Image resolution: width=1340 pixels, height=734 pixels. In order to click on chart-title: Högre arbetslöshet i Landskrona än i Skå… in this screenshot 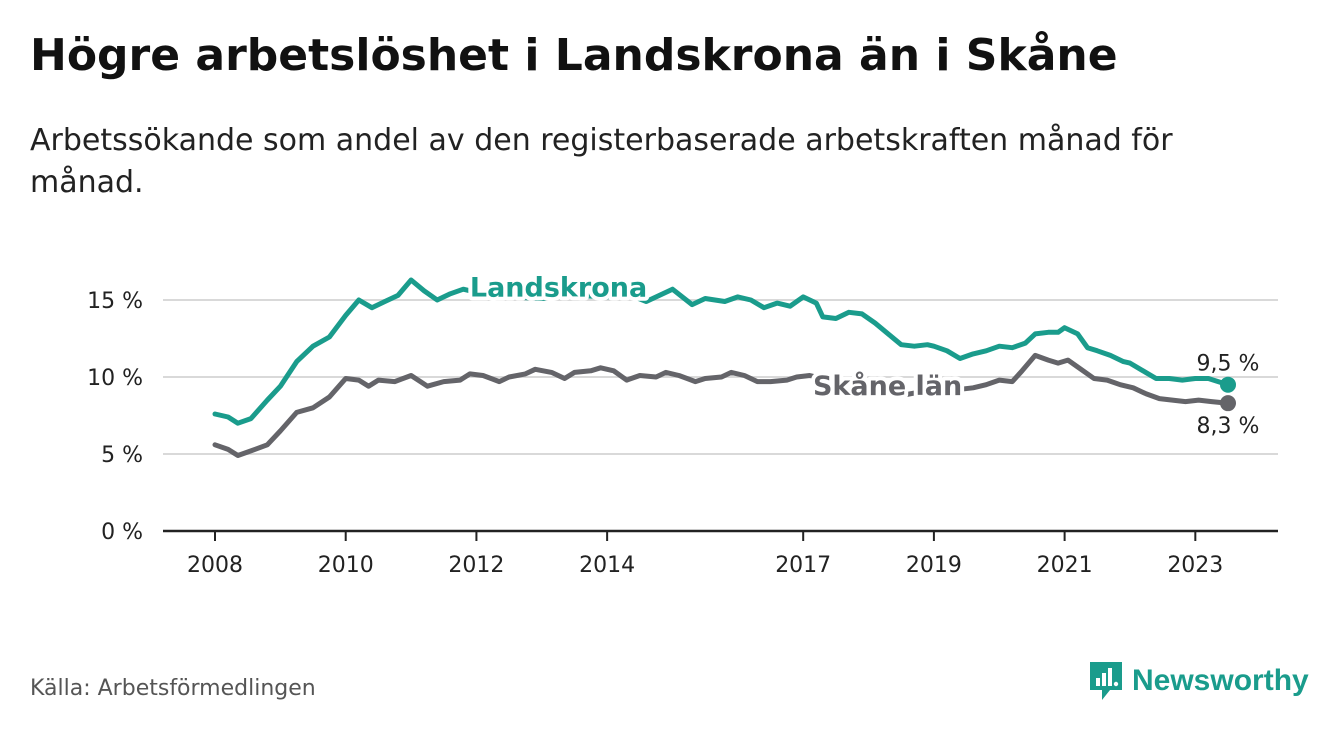, I will do `click(574, 55)`.